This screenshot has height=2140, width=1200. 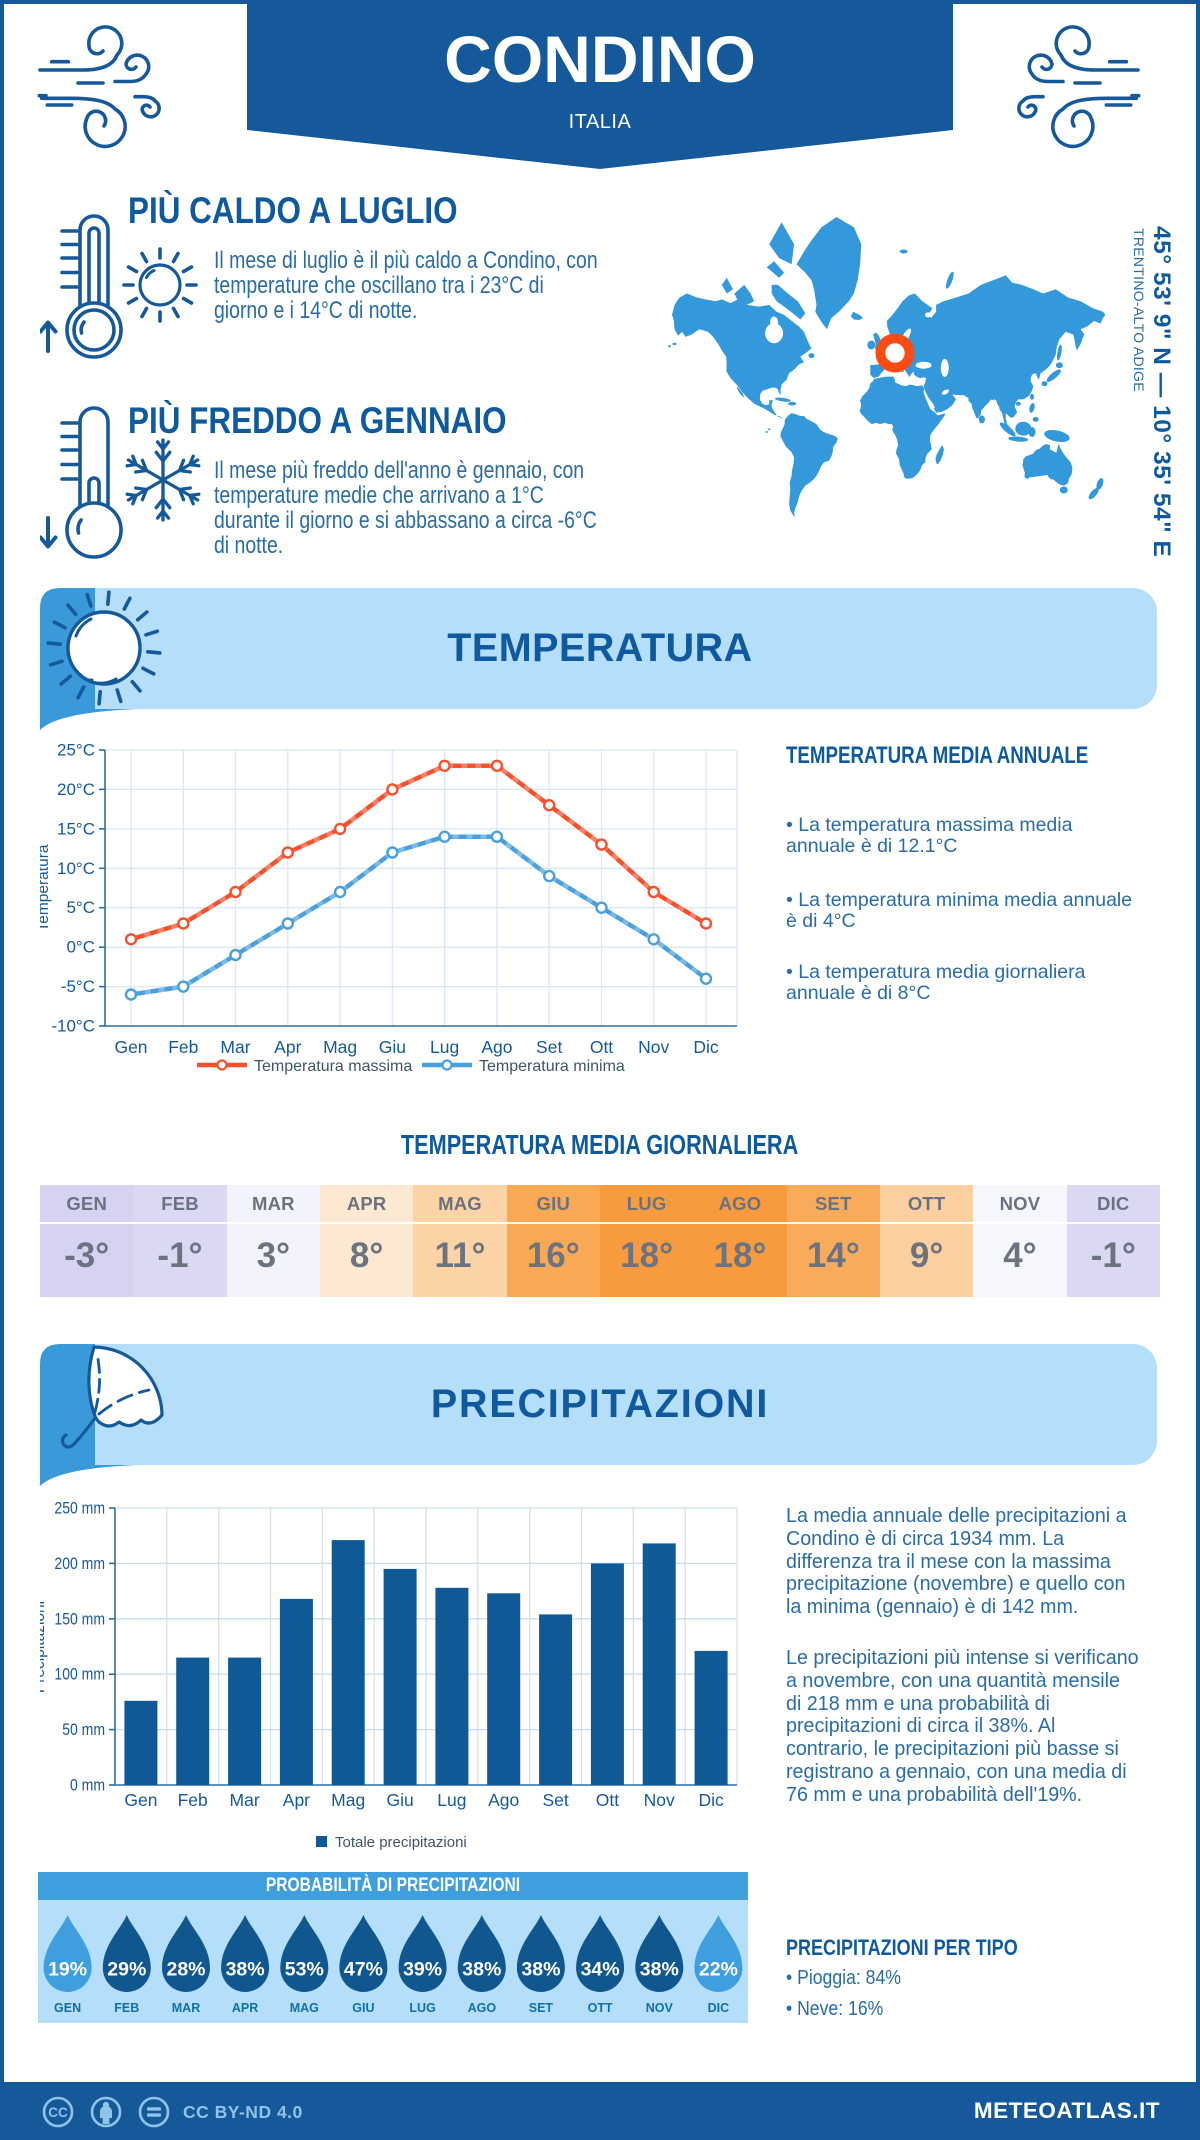 What do you see at coordinates (44, 1647) in the screenshot?
I see `svg-text: Precipitazioni` at bounding box center [44, 1647].